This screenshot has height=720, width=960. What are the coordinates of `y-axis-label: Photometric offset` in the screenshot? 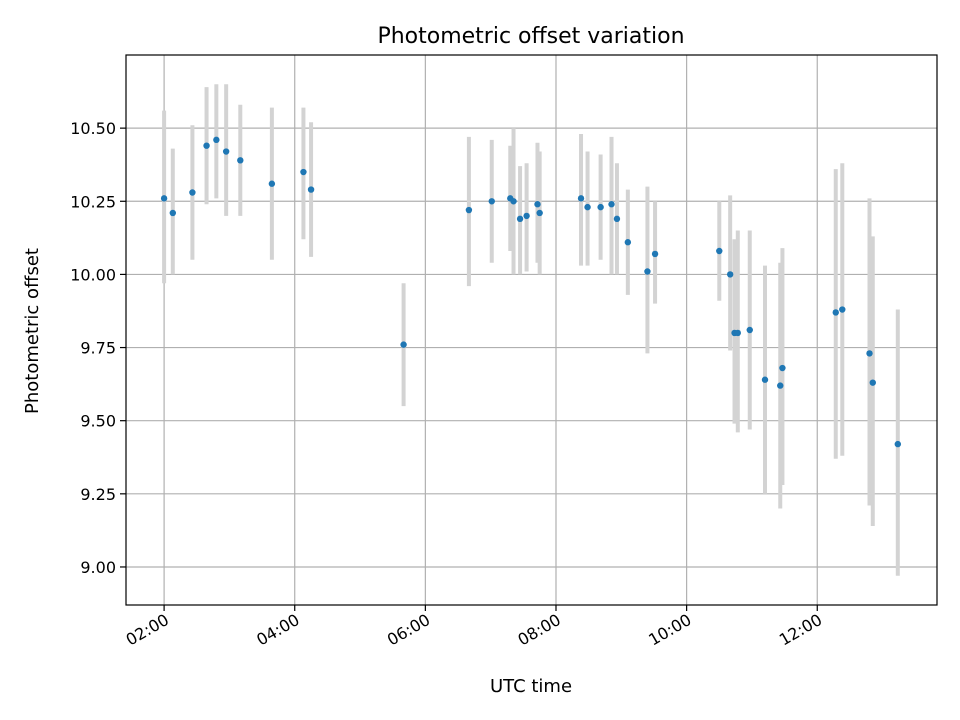 It's located at (32, 331).